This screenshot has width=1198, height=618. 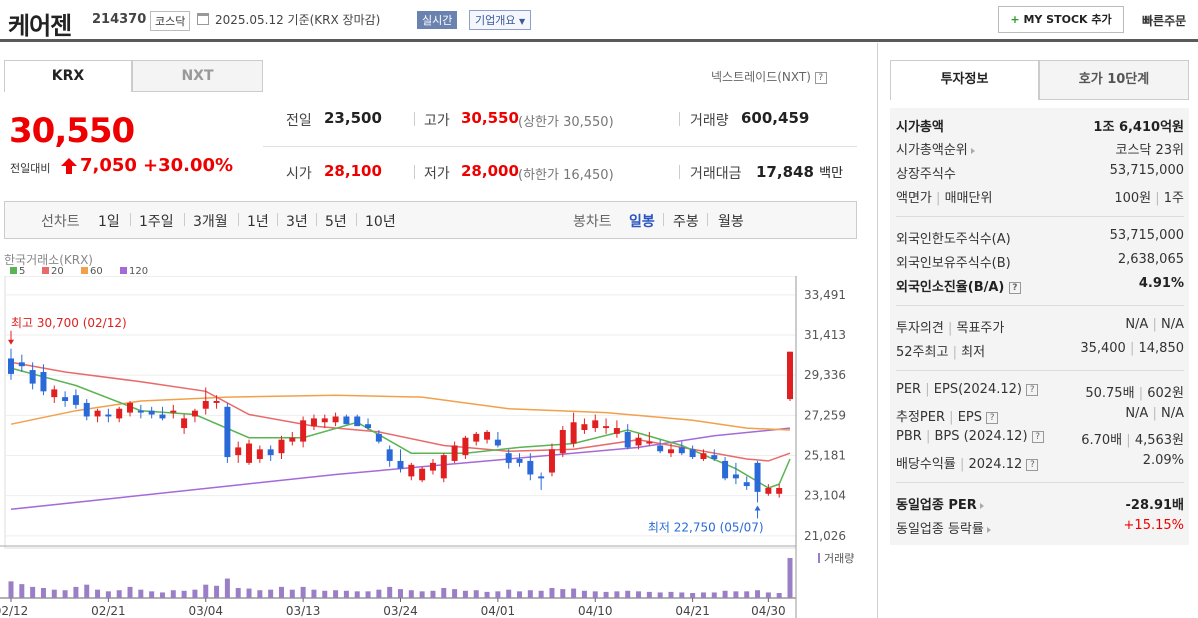 What do you see at coordinates (1061, 19) in the screenshot?
I see `mystock-add-button: + MY STOCK 추가` at bounding box center [1061, 19].